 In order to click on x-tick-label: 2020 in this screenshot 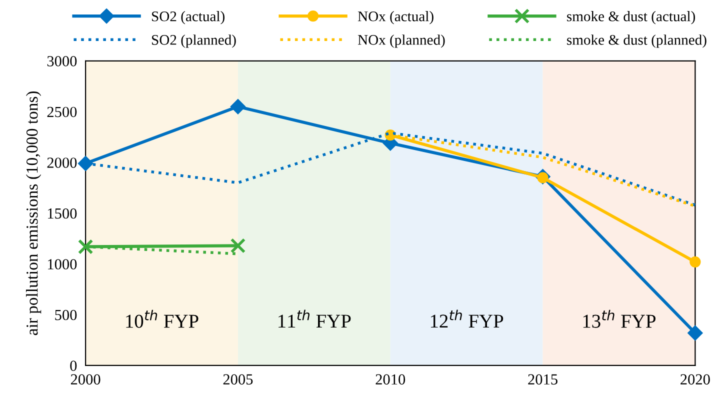, I will do `click(695, 379)`.